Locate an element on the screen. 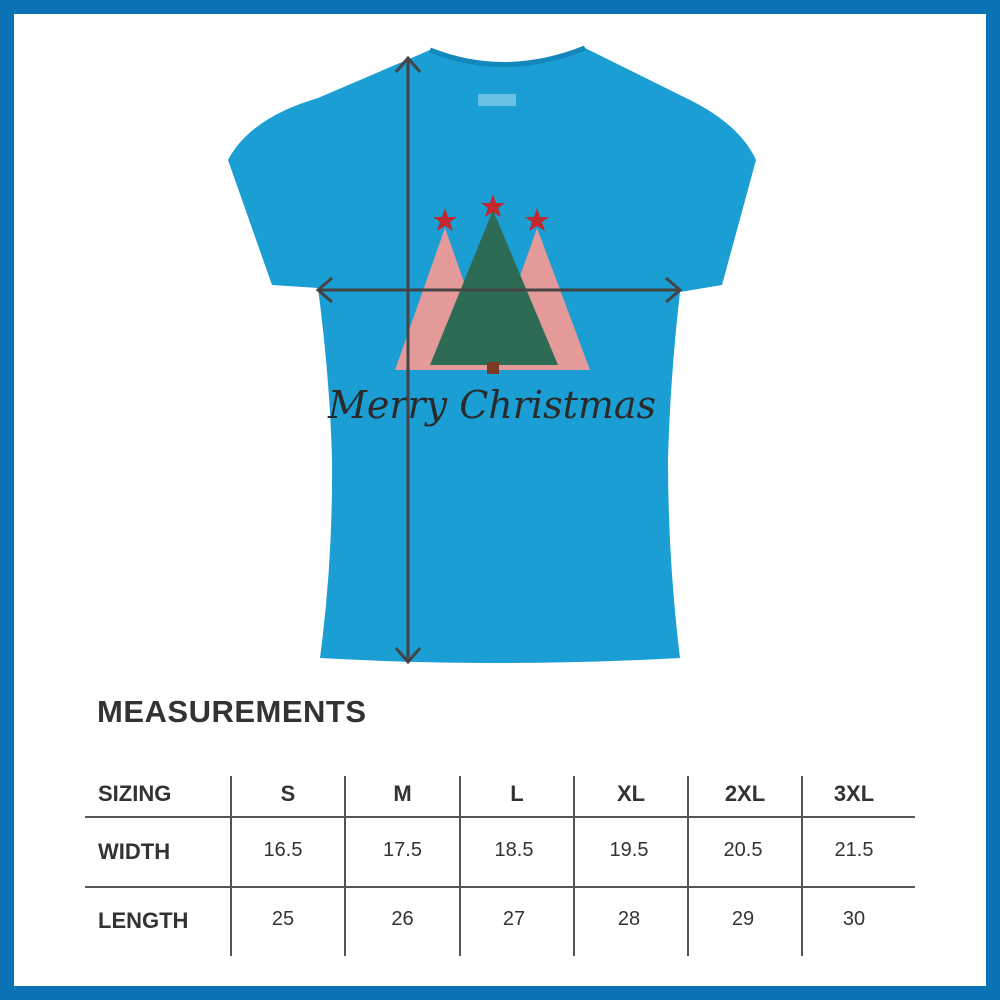 This screenshot has height=1000, width=1000. width-value: 20.5 is located at coordinates (743, 850).